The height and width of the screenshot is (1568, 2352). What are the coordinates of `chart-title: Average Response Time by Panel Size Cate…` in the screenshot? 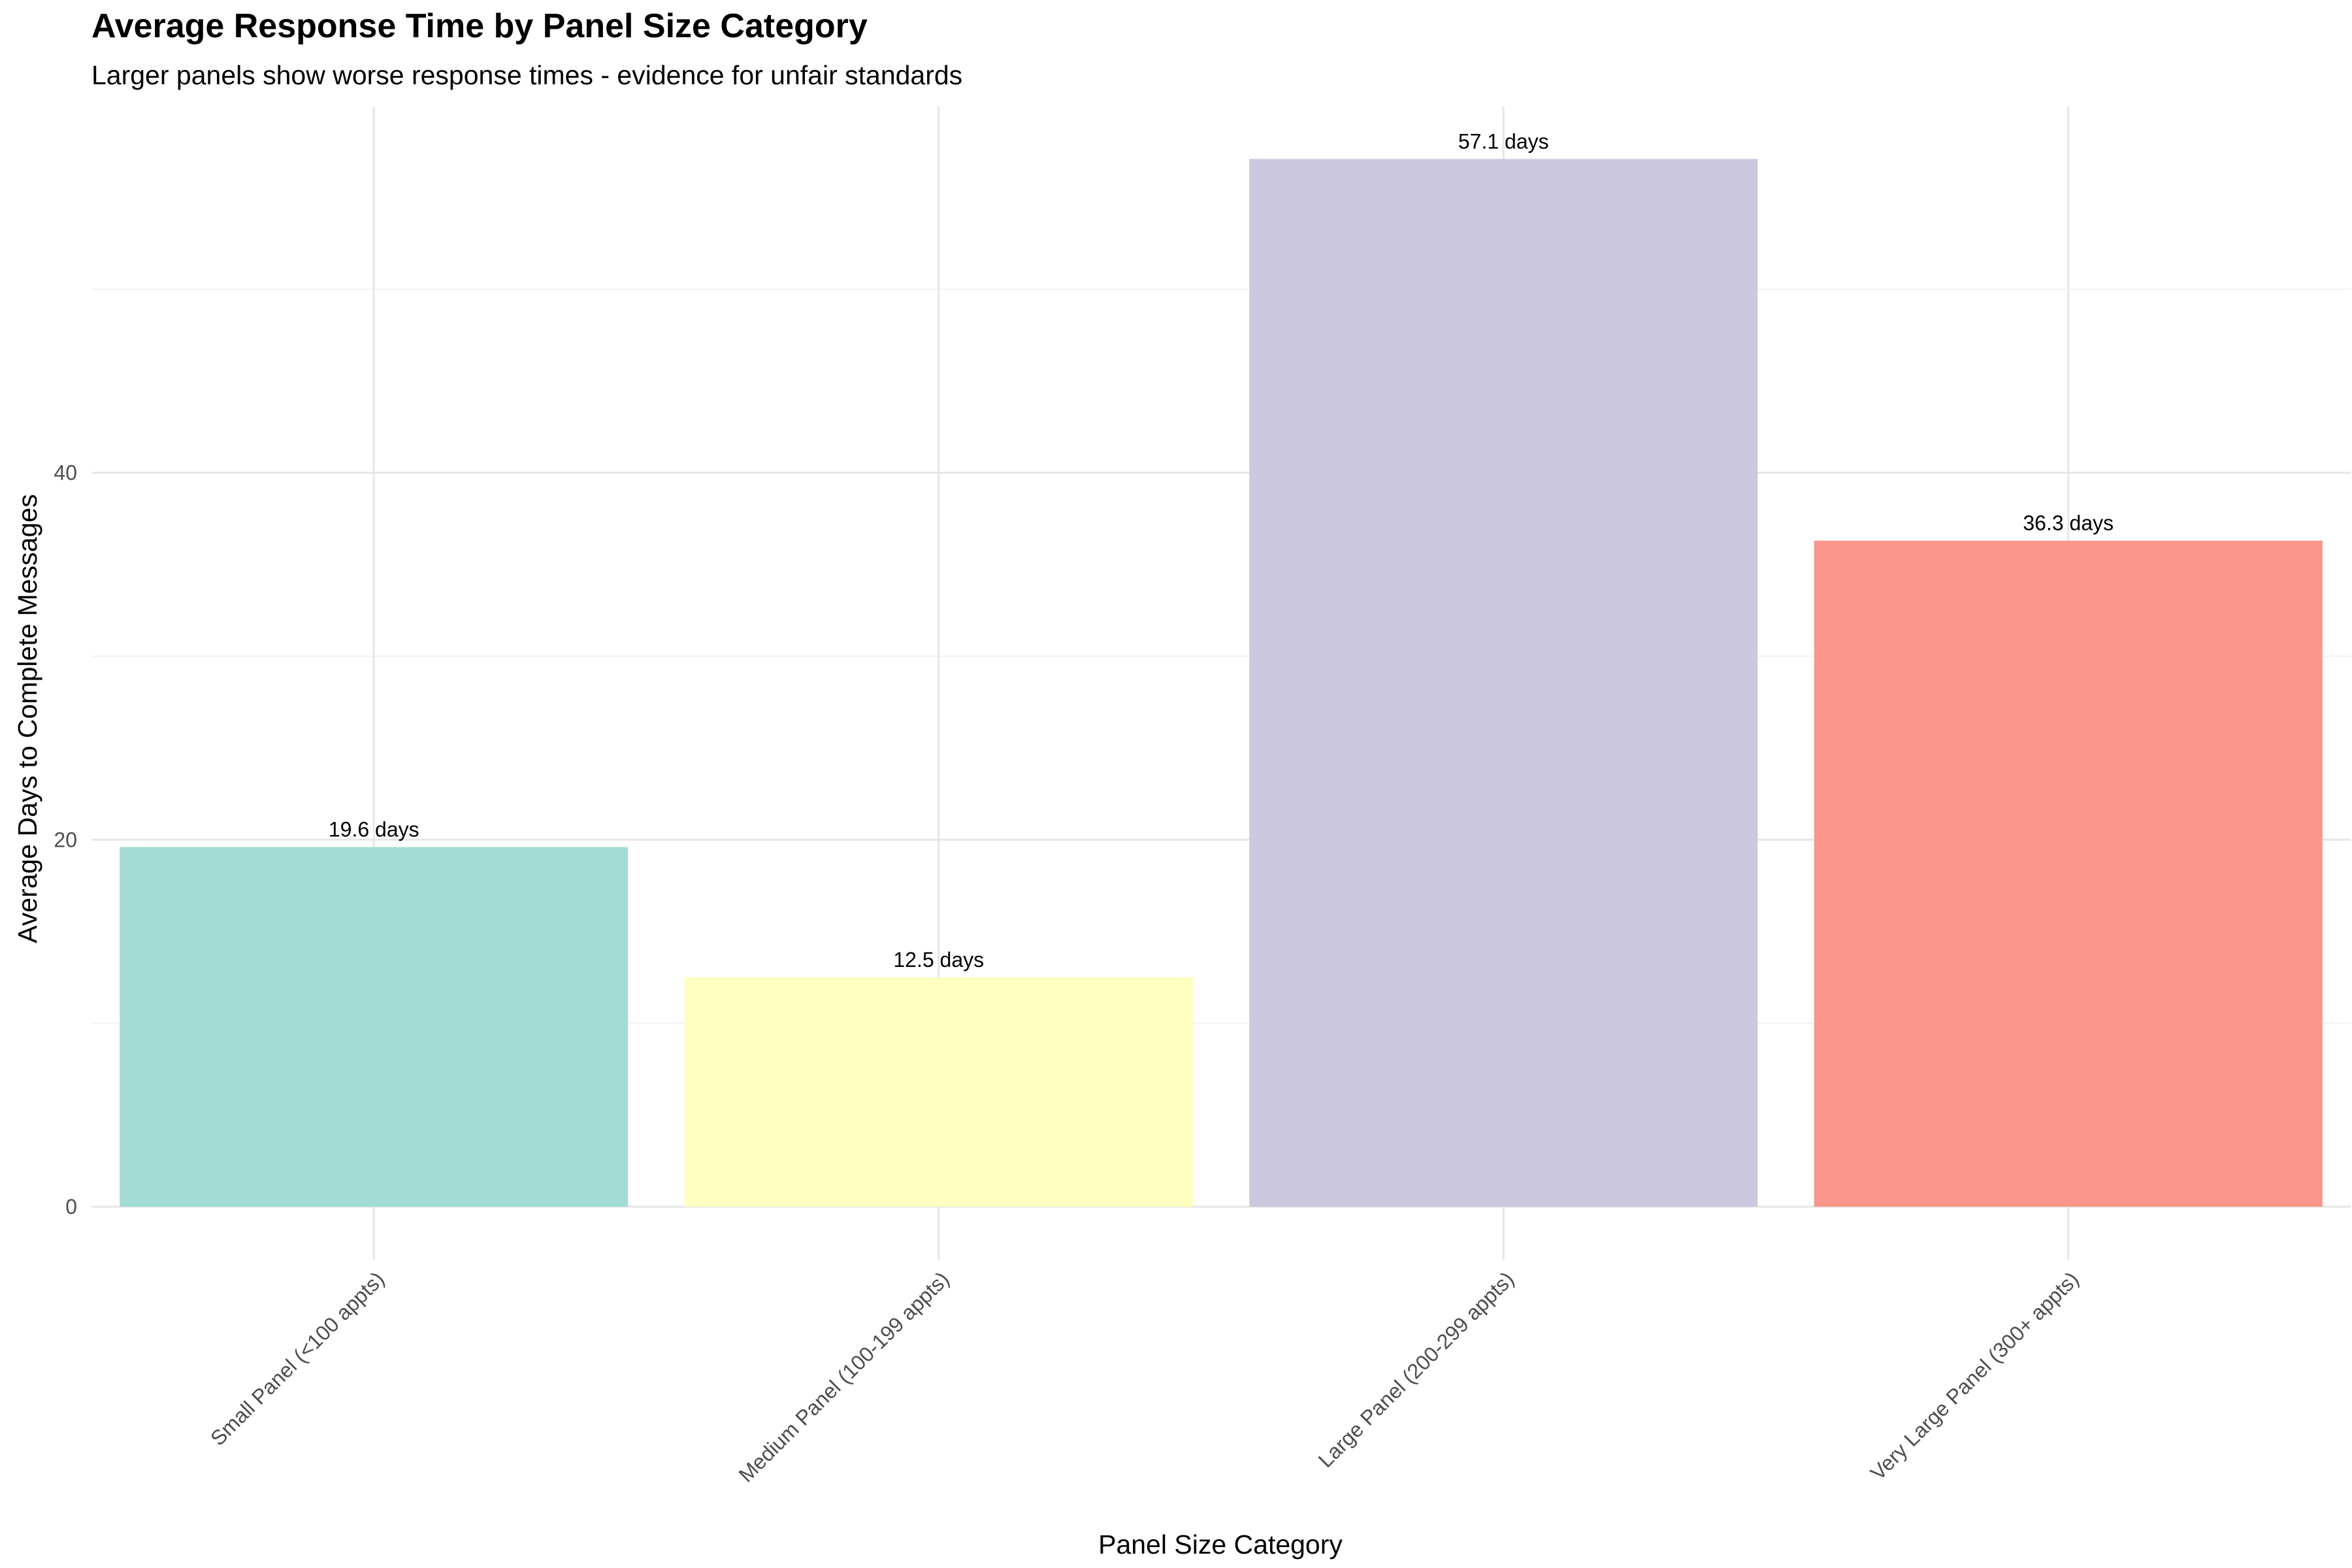 It's located at (479, 26).